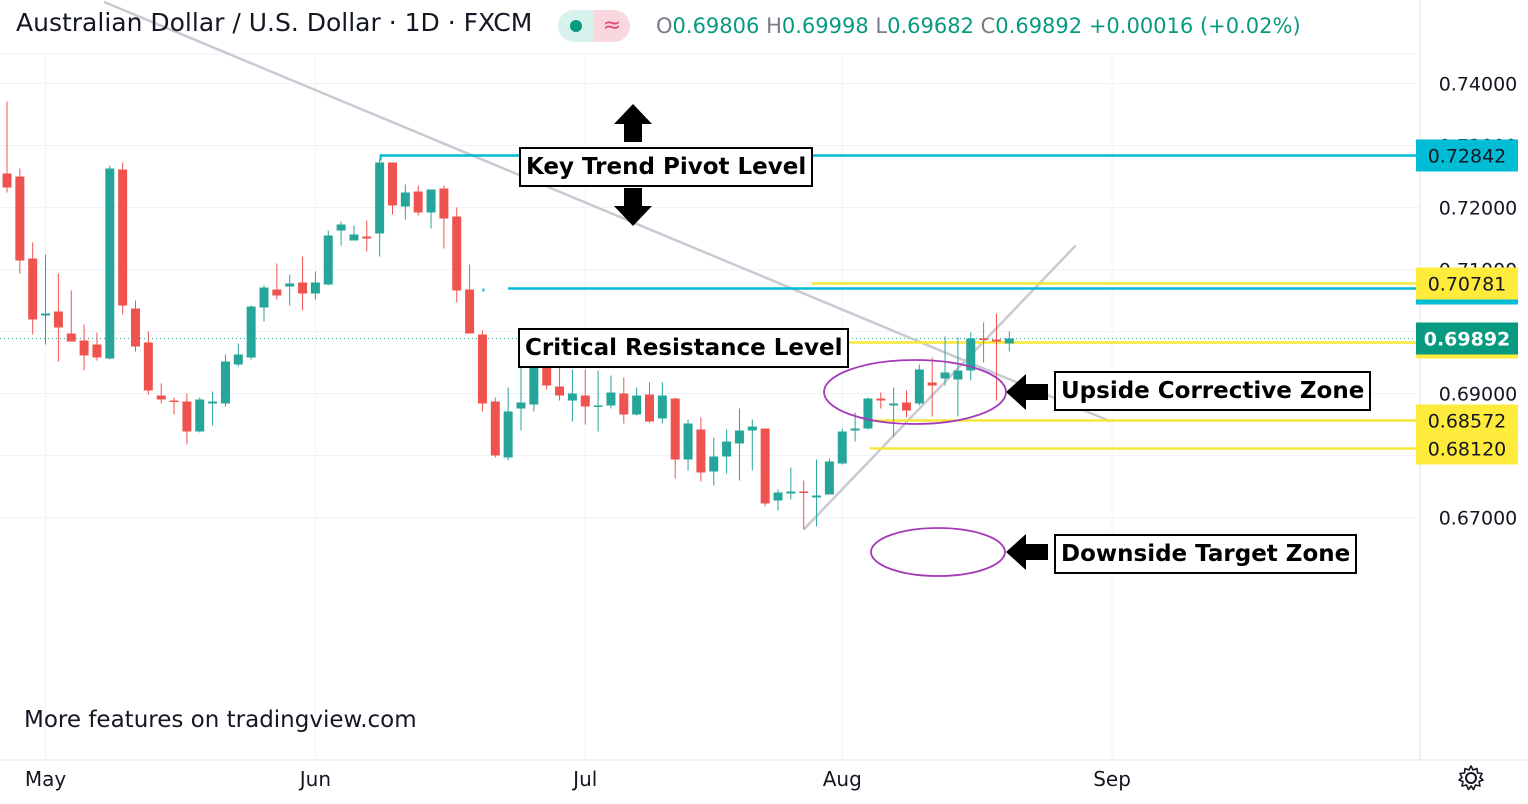  Describe the element at coordinates (774, 26) in the screenshot. I see `high-label: H` at that location.